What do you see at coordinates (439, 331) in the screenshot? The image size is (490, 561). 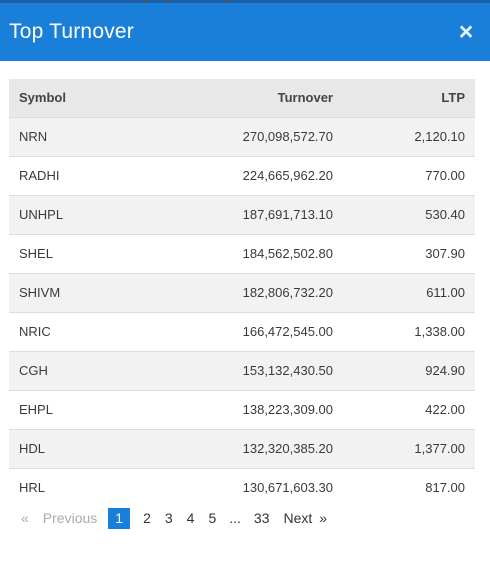 I see `cell-ltp: 1,338.00` at bounding box center [439, 331].